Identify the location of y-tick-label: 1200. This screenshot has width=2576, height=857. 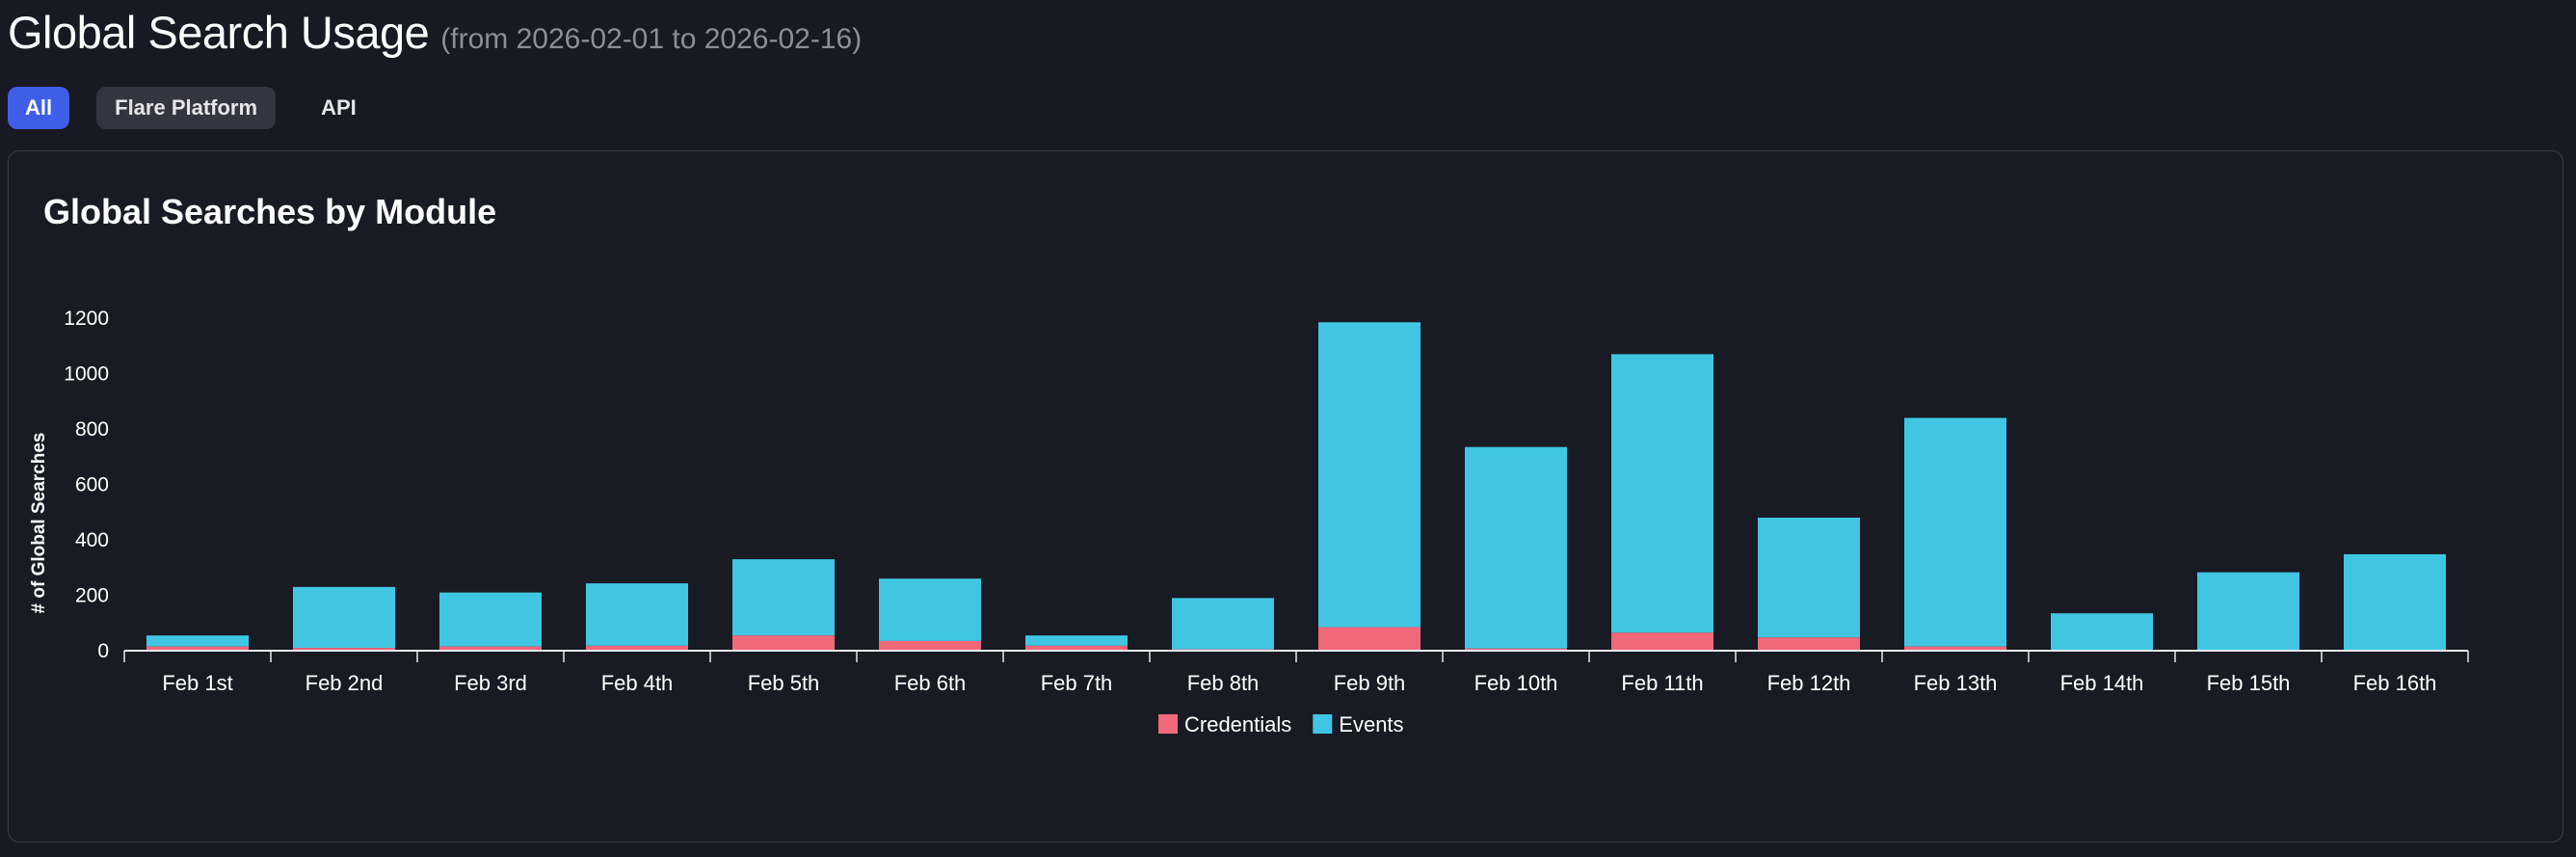
(87, 319).